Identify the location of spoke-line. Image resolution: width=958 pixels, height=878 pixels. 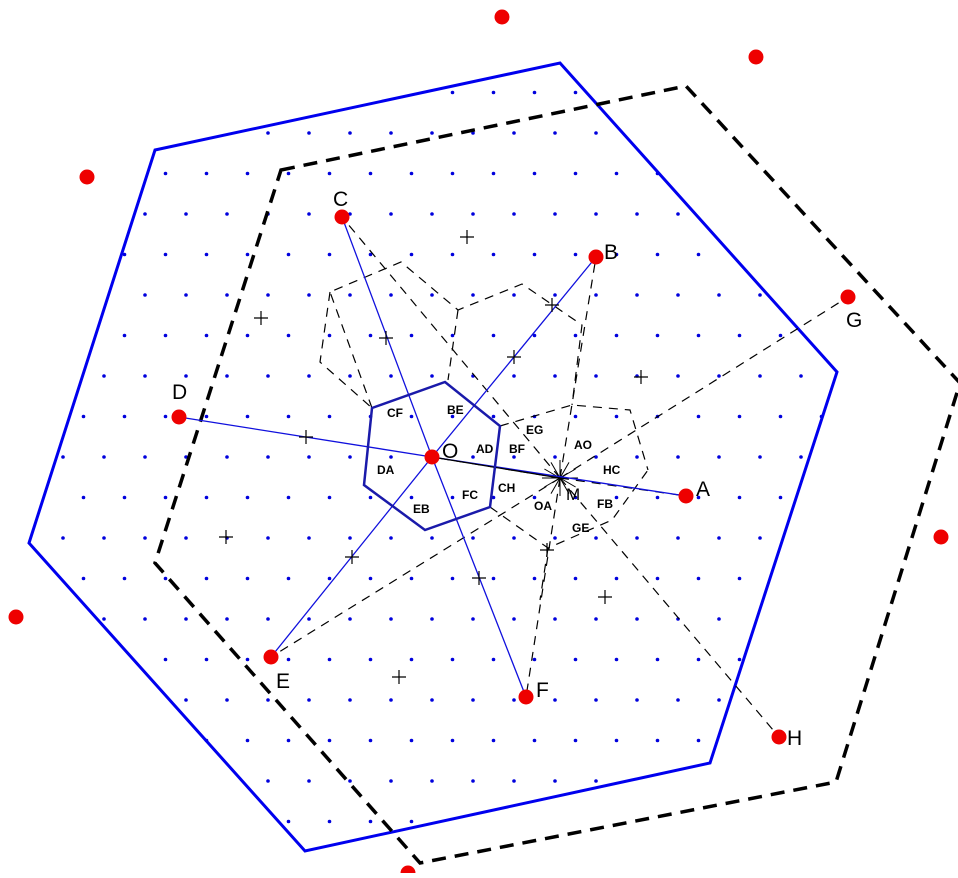
(387, 337).